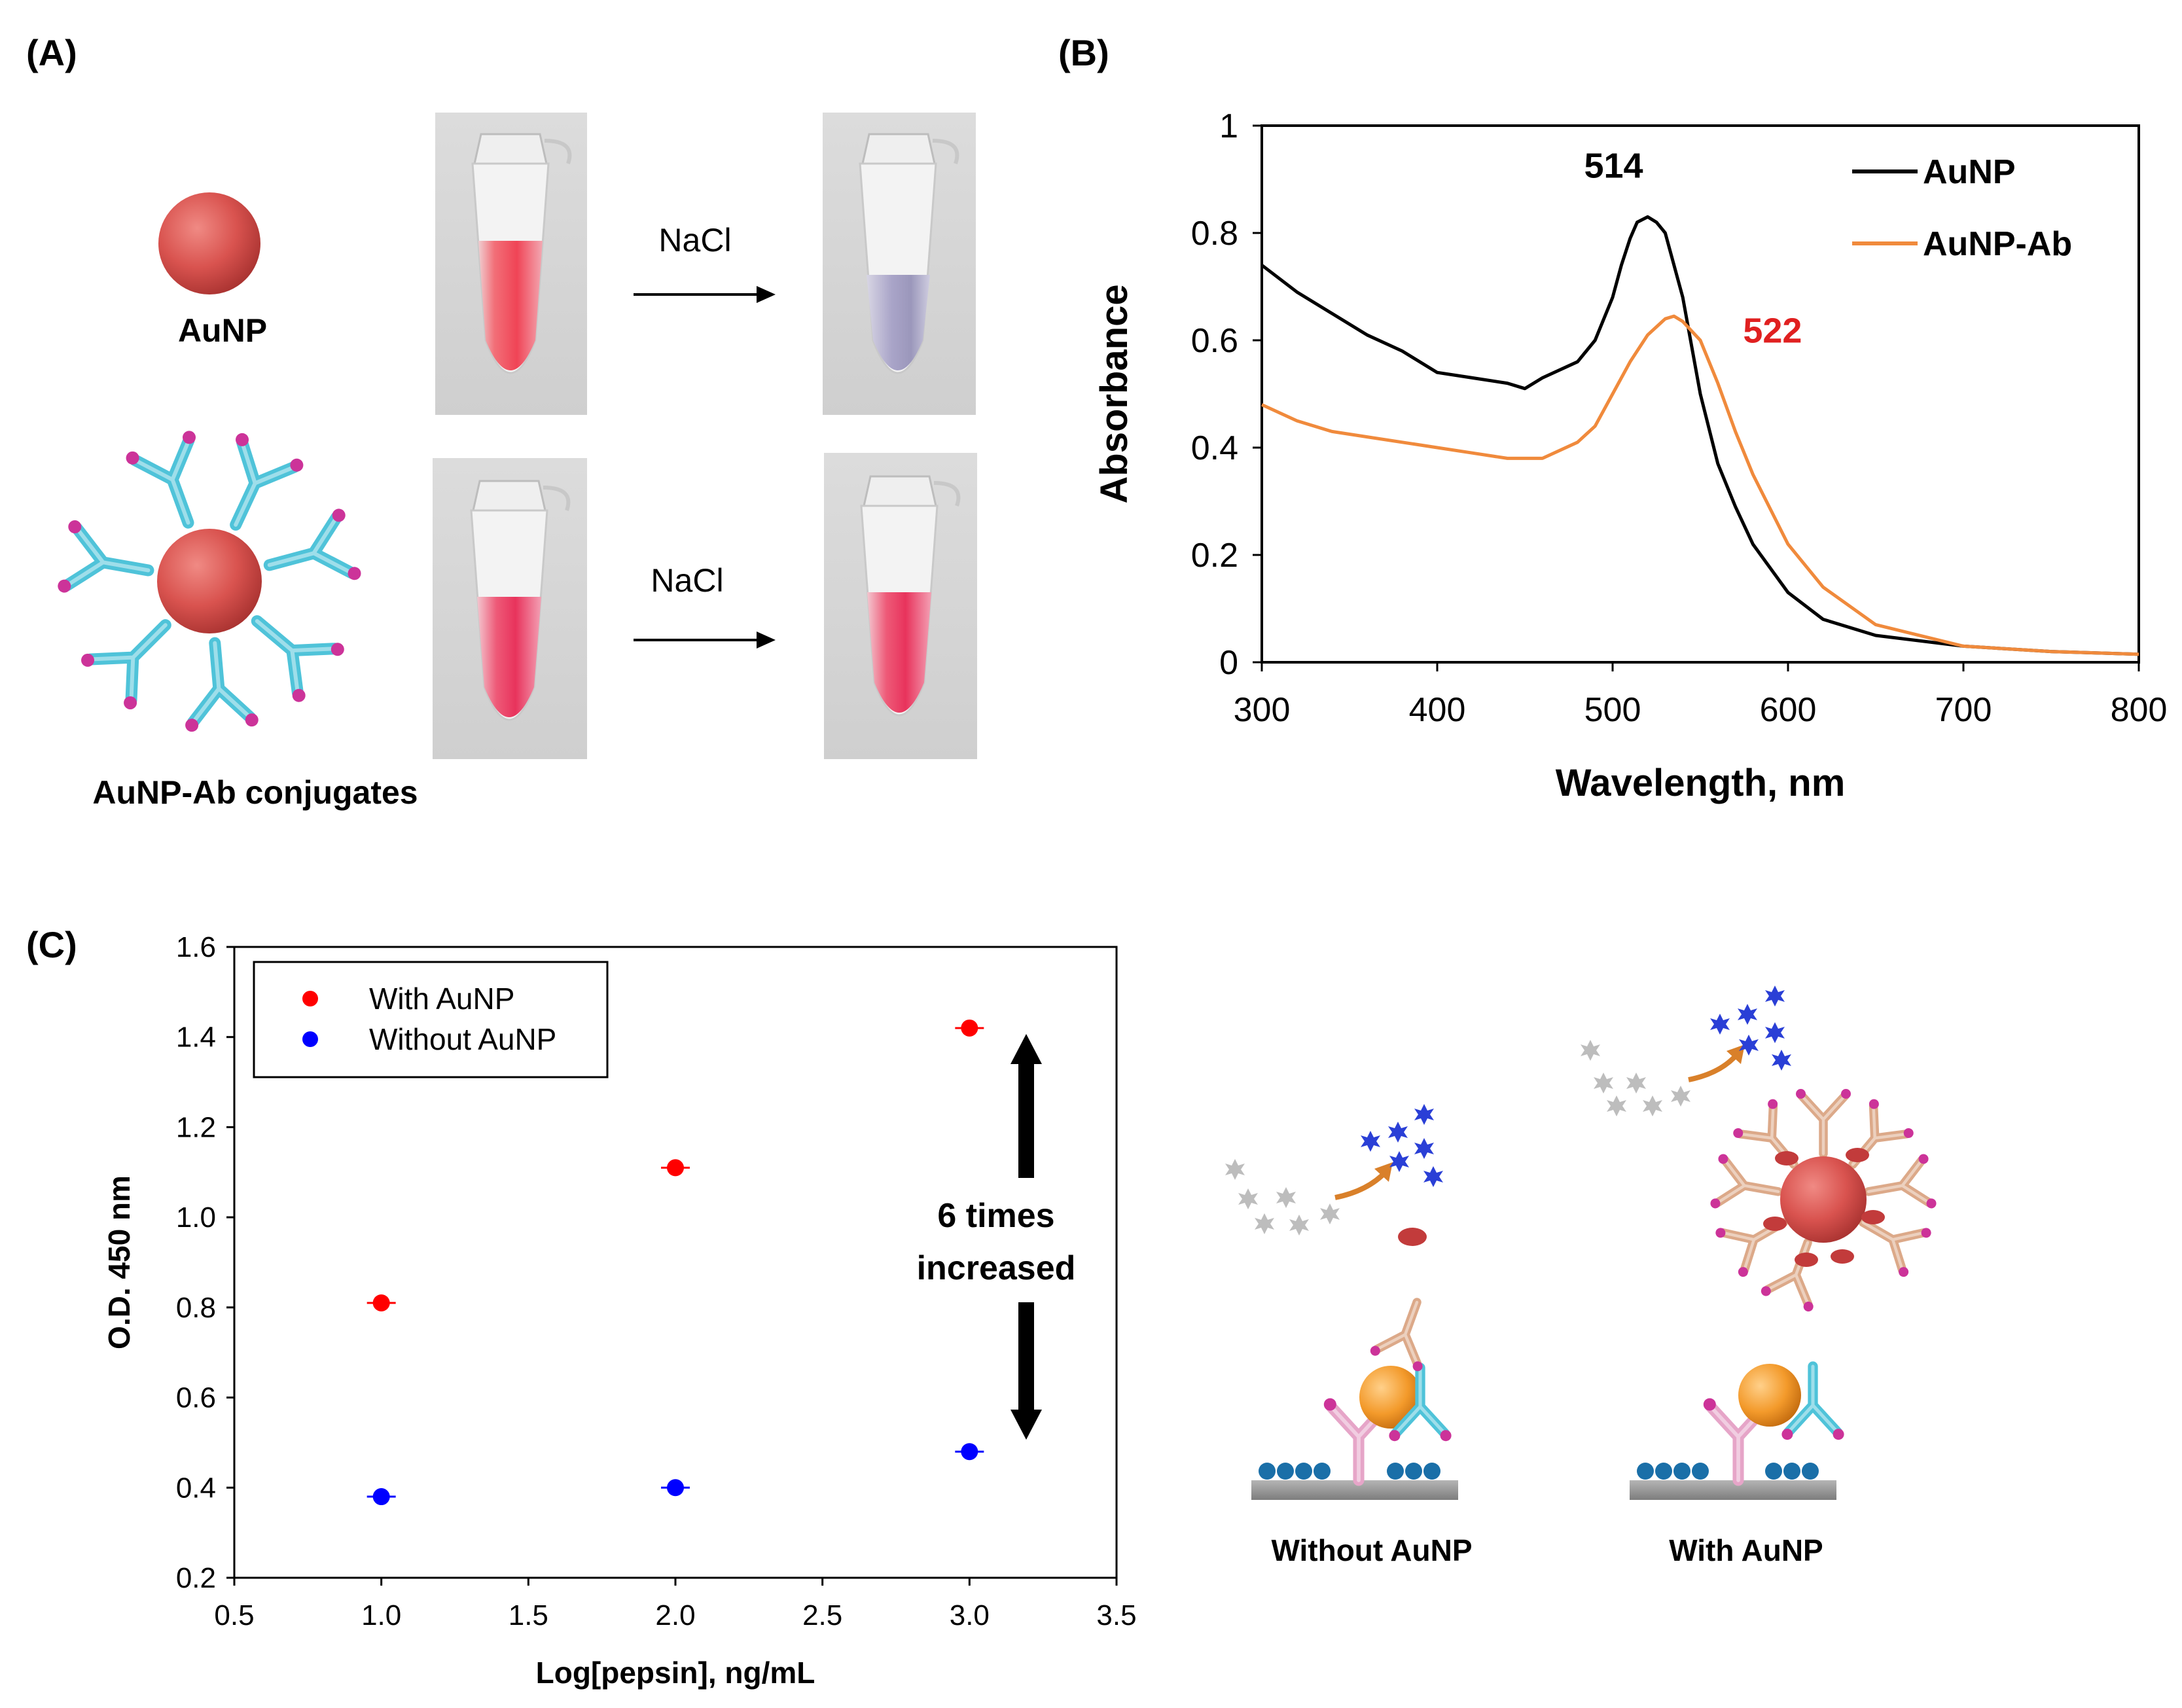 The height and width of the screenshot is (1708, 2182). What do you see at coordinates (899, 264) in the screenshot?
I see `tube-photo-aunp-after` at bounding box center [899, 264].